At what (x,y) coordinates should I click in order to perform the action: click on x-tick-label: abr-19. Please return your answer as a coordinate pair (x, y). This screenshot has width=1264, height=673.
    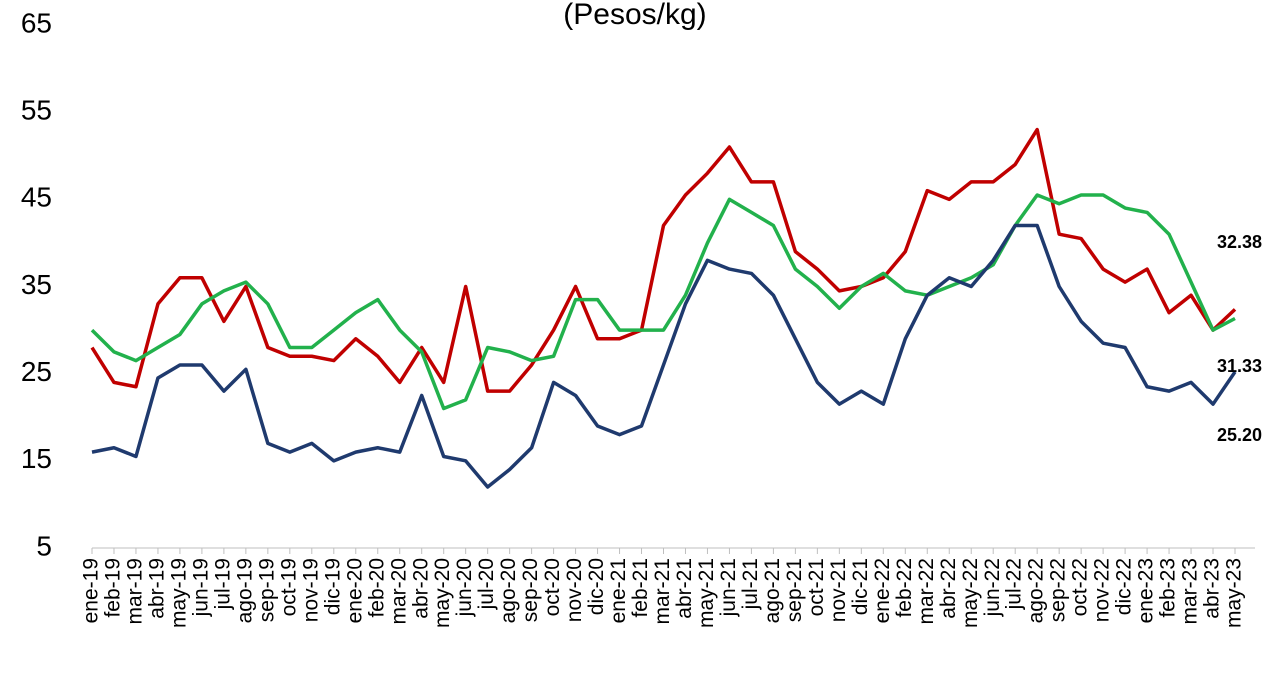
    Looking at the image, I should click on (156, 588).